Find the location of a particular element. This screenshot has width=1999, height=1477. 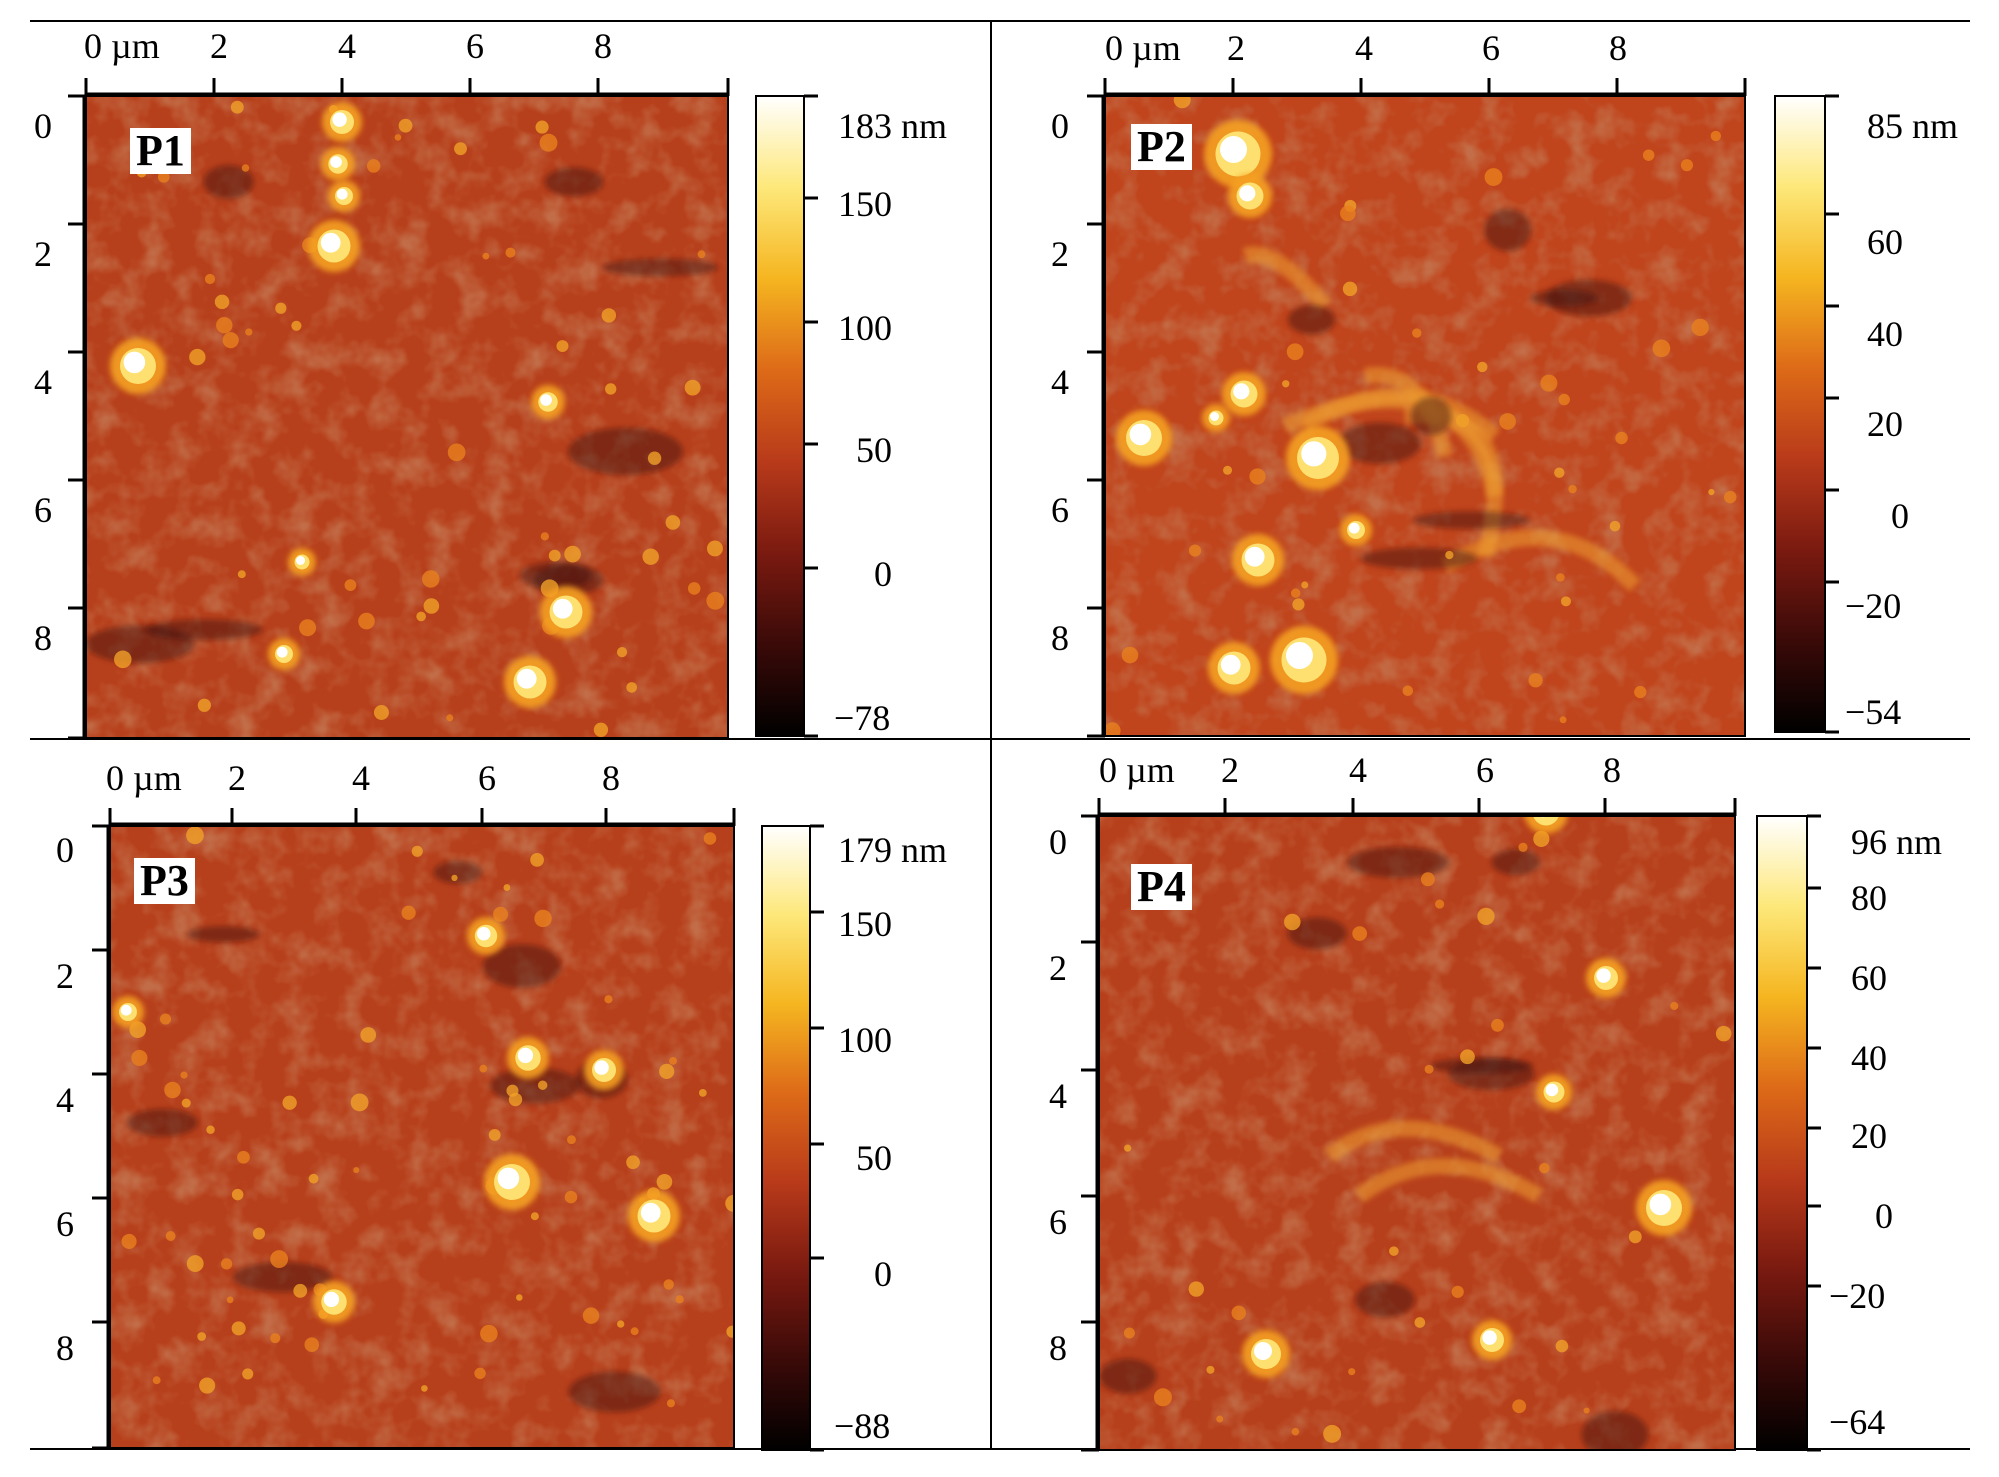

colorbar-label: −88 is located at coordinates (862, 1426).